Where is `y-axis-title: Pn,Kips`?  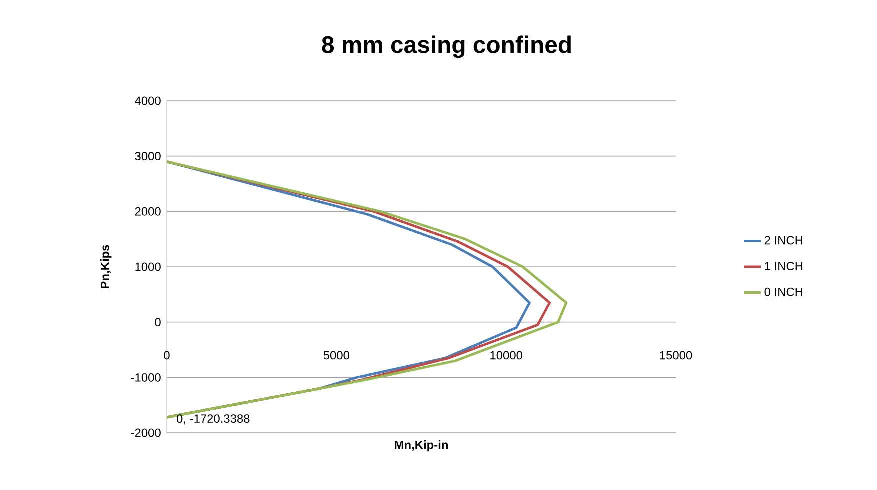
y-axis-title: Pn,Kips is located at coordinates (106, 266).